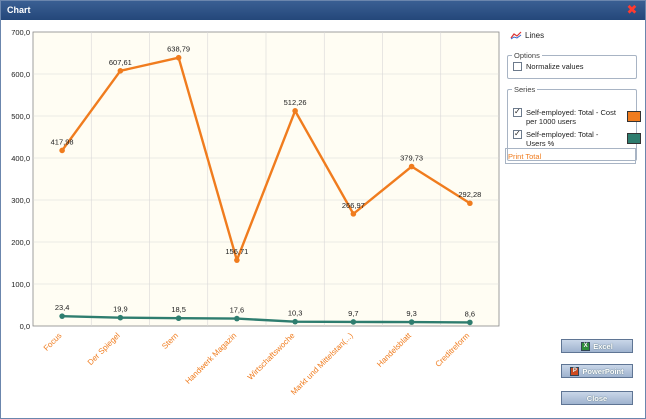 The height and width of the screenshot is (419, 646). I want to click on data-label: 9,7, so click(353, 313).